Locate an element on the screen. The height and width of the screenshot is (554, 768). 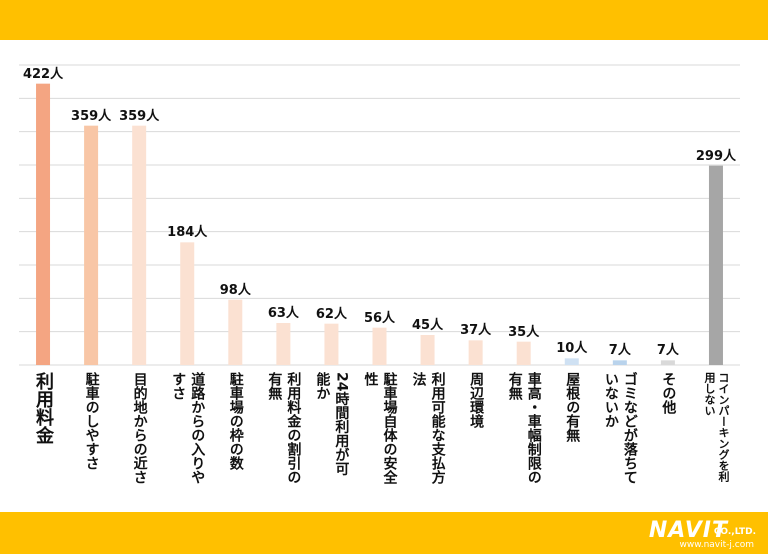
x-tick-label: 屋根の有無 is located at coordinates (572, 407).